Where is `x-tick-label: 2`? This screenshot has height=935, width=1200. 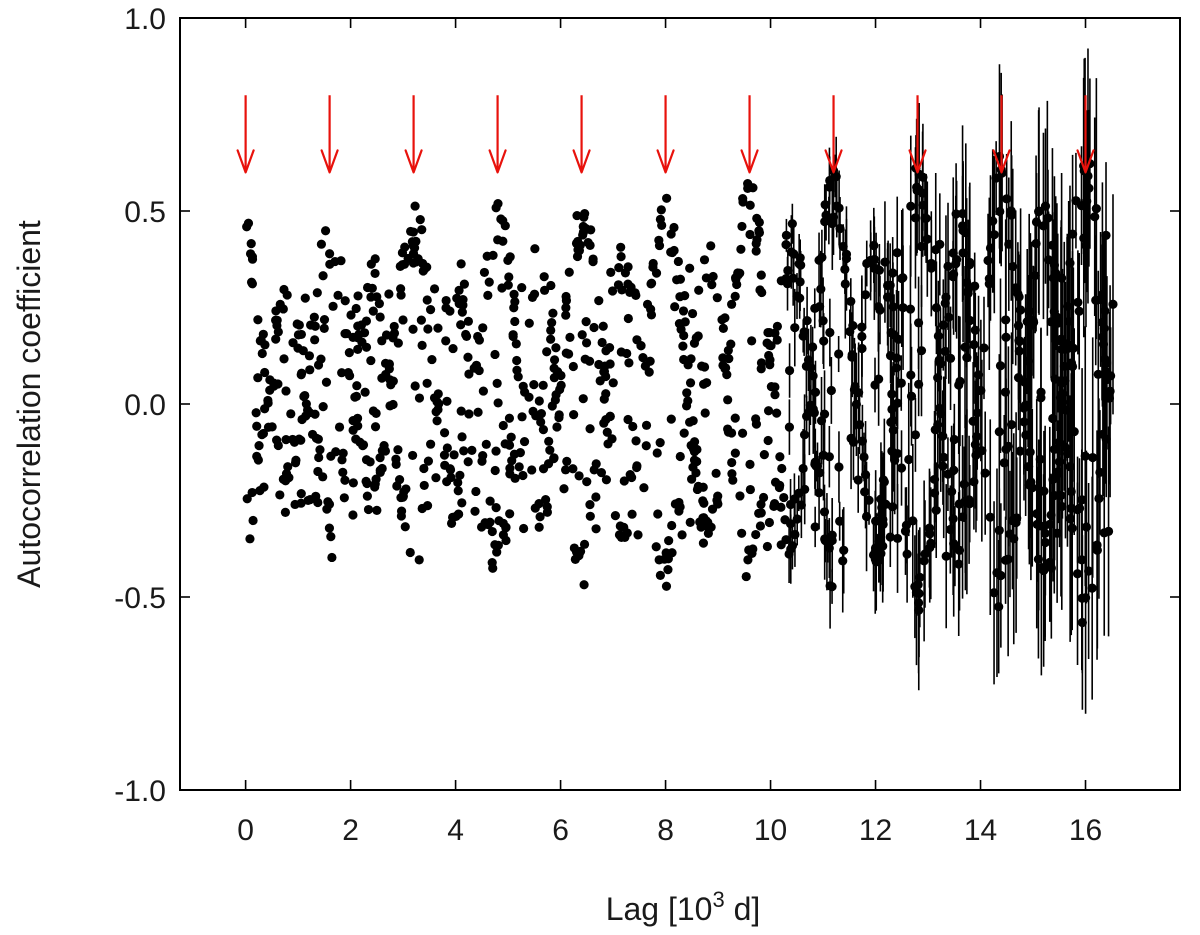
x-tick-label: 2 is located at coordinates (350, 830).